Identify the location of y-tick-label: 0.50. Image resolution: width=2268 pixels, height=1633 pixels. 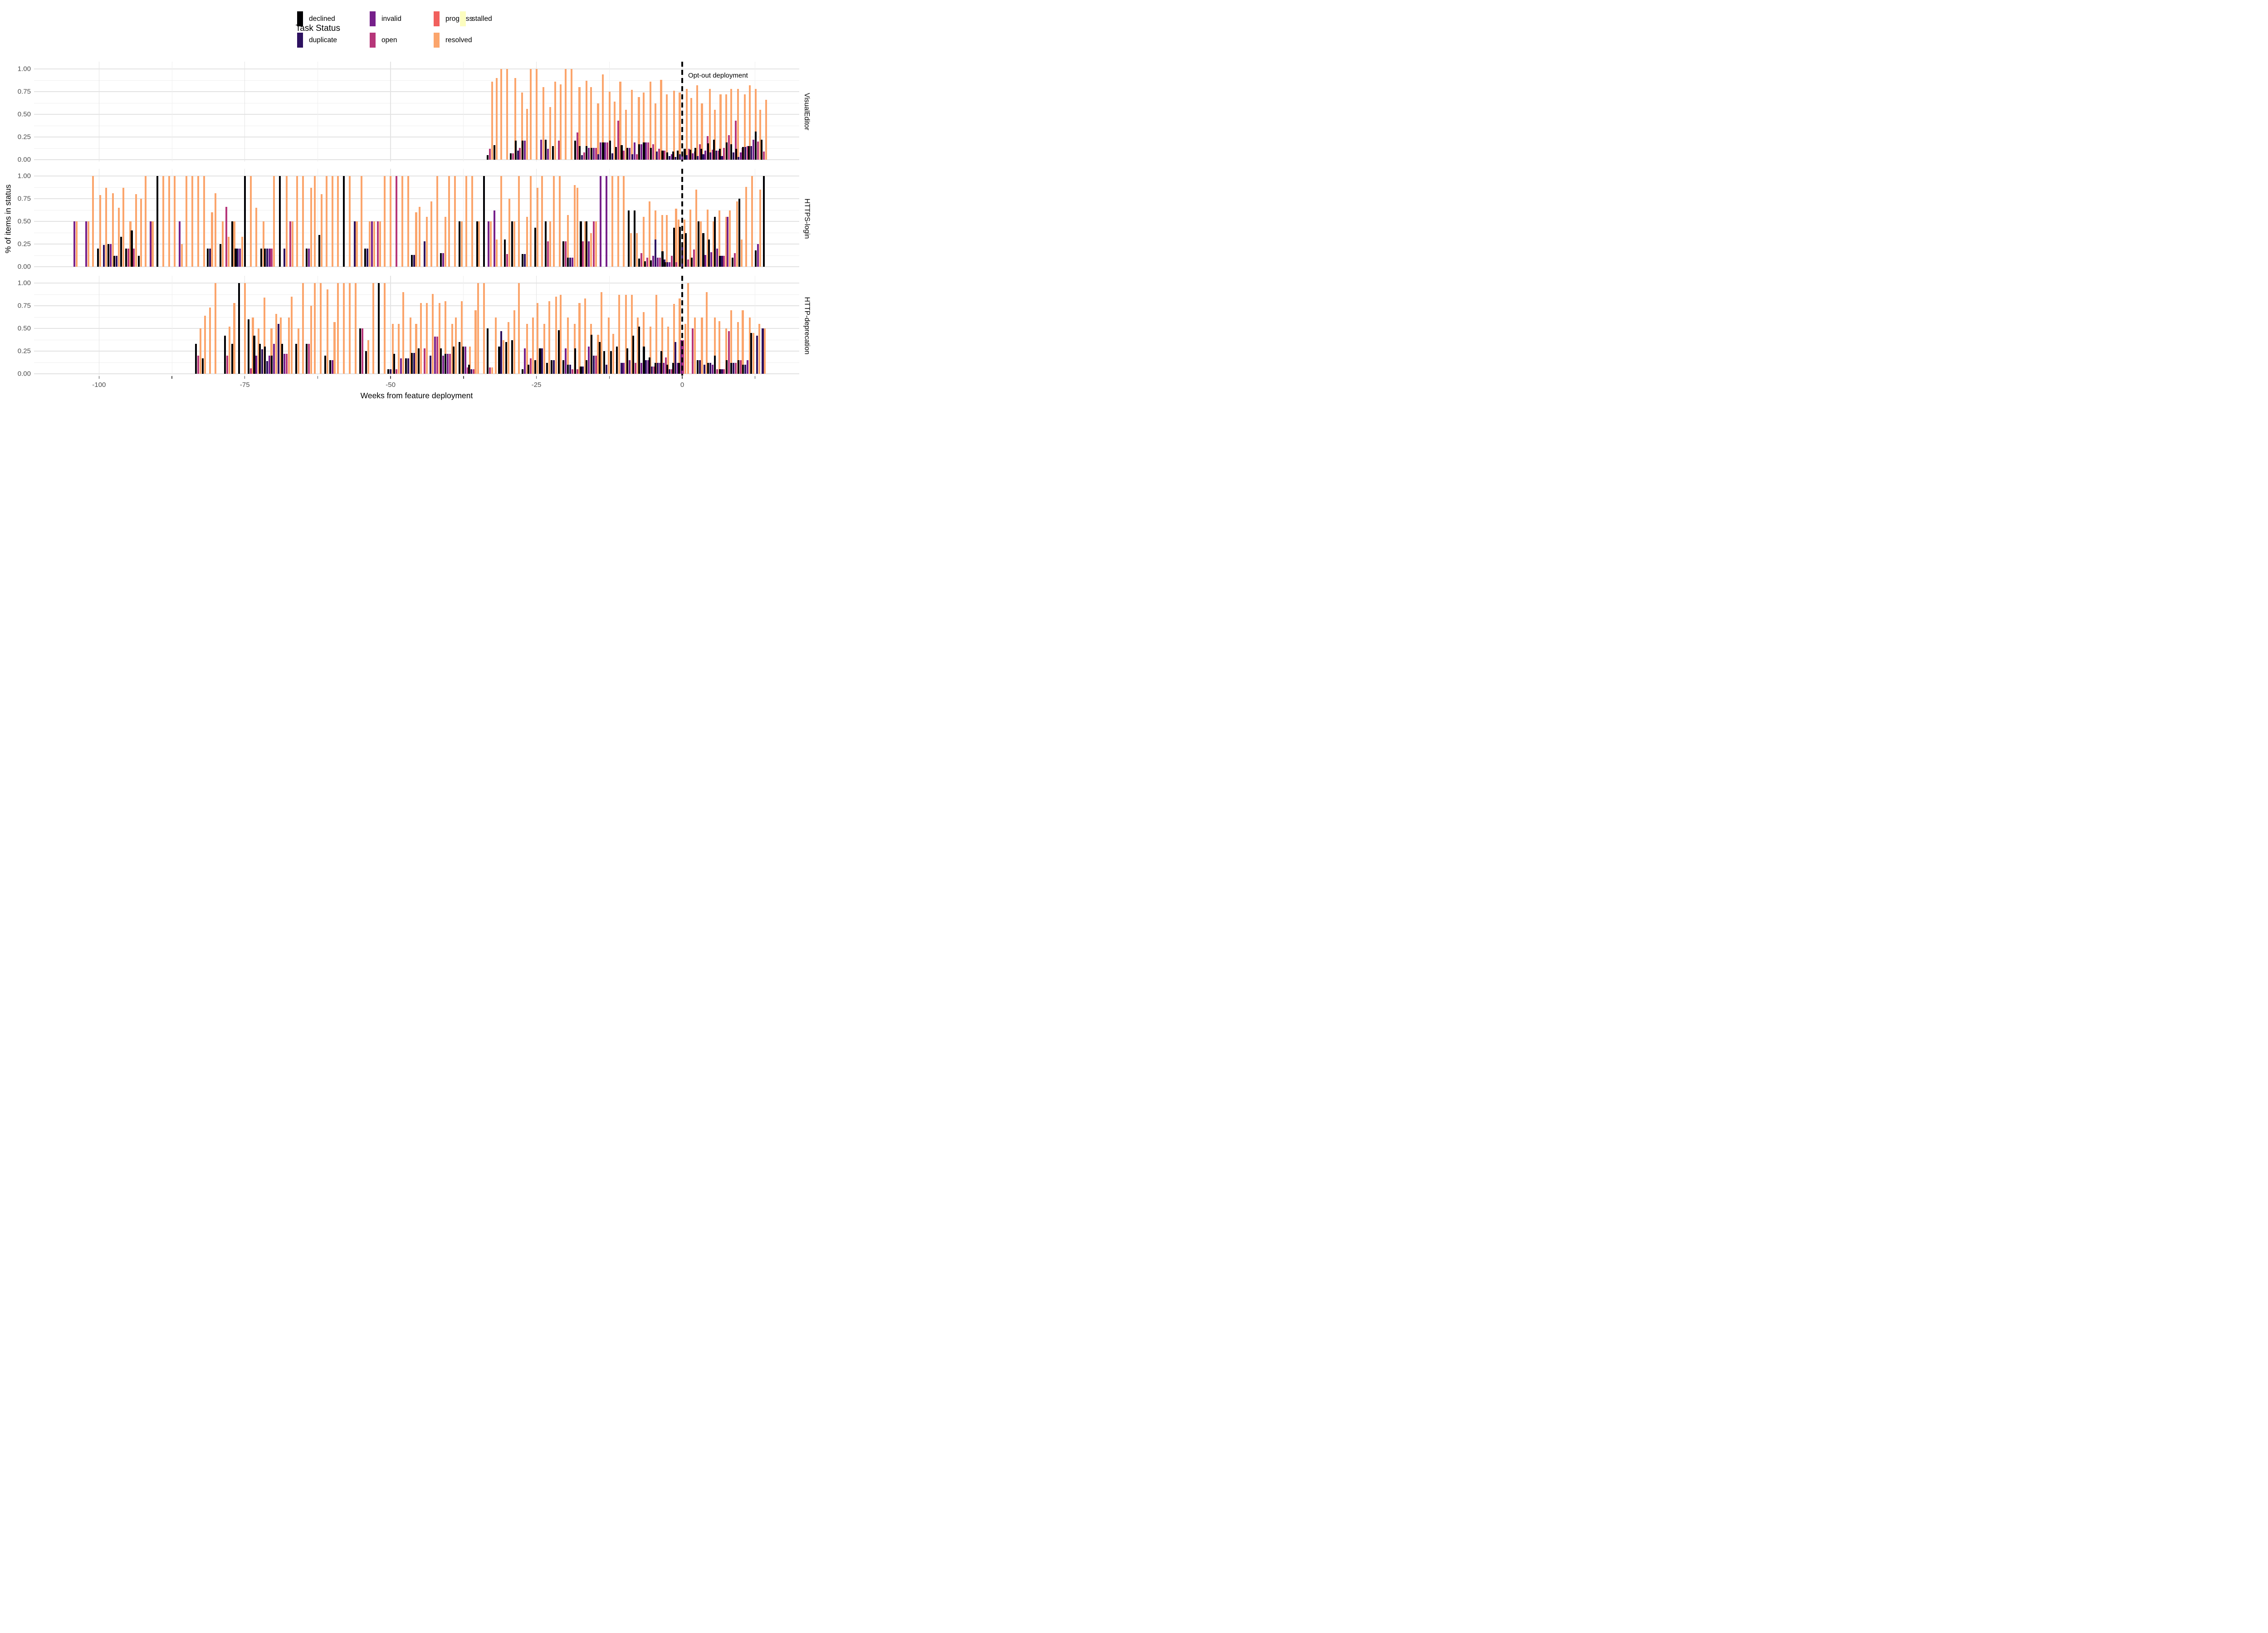
(24, 328).